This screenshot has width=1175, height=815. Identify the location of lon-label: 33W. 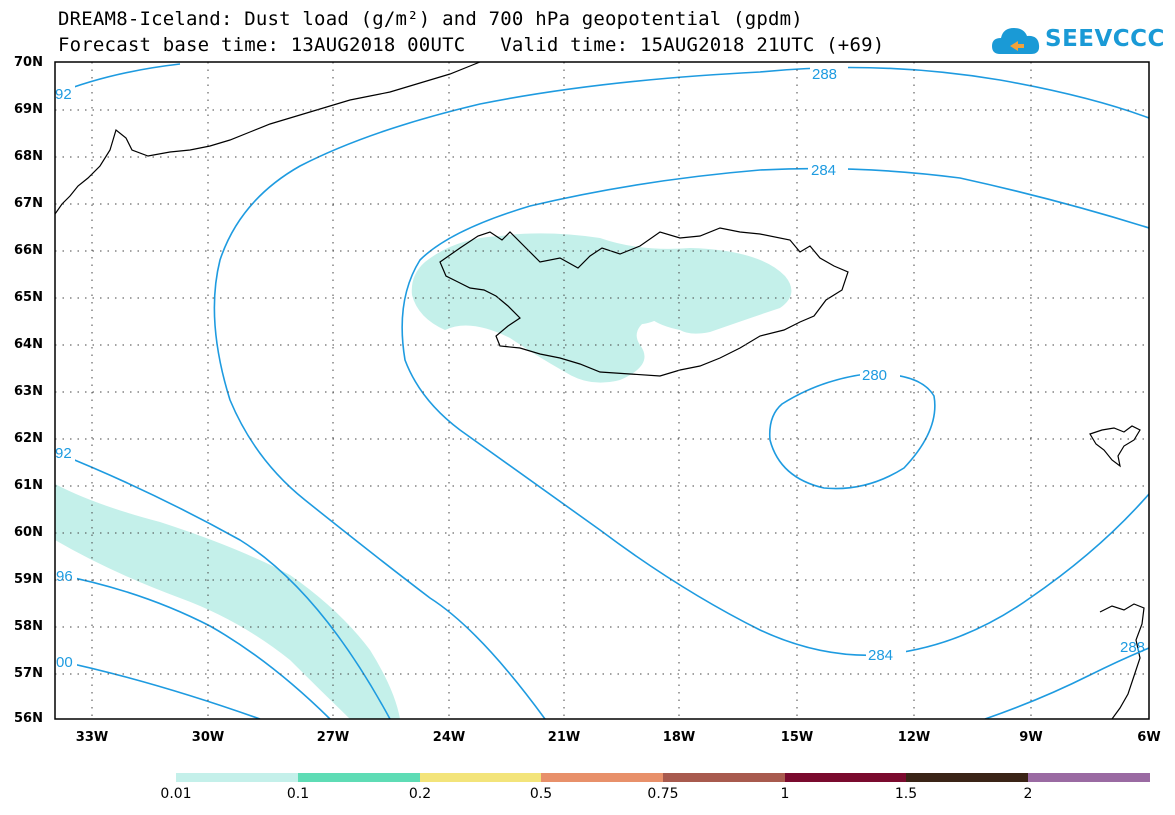
(92, 737).